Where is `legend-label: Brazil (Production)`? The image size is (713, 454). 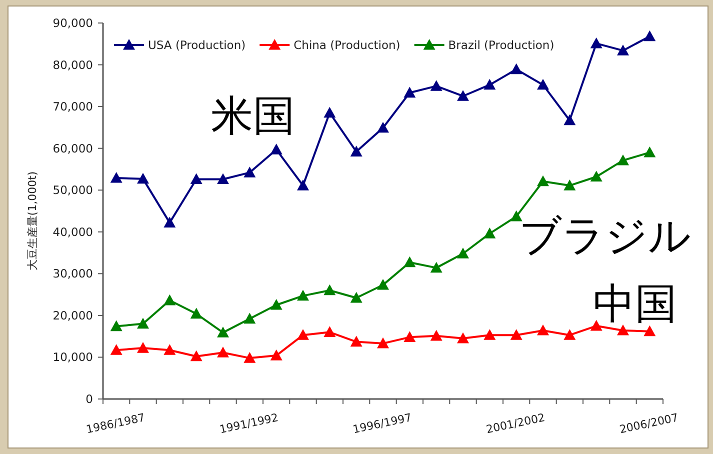
legend-label: Brazil (Production) is located at coordinates (501, 45).